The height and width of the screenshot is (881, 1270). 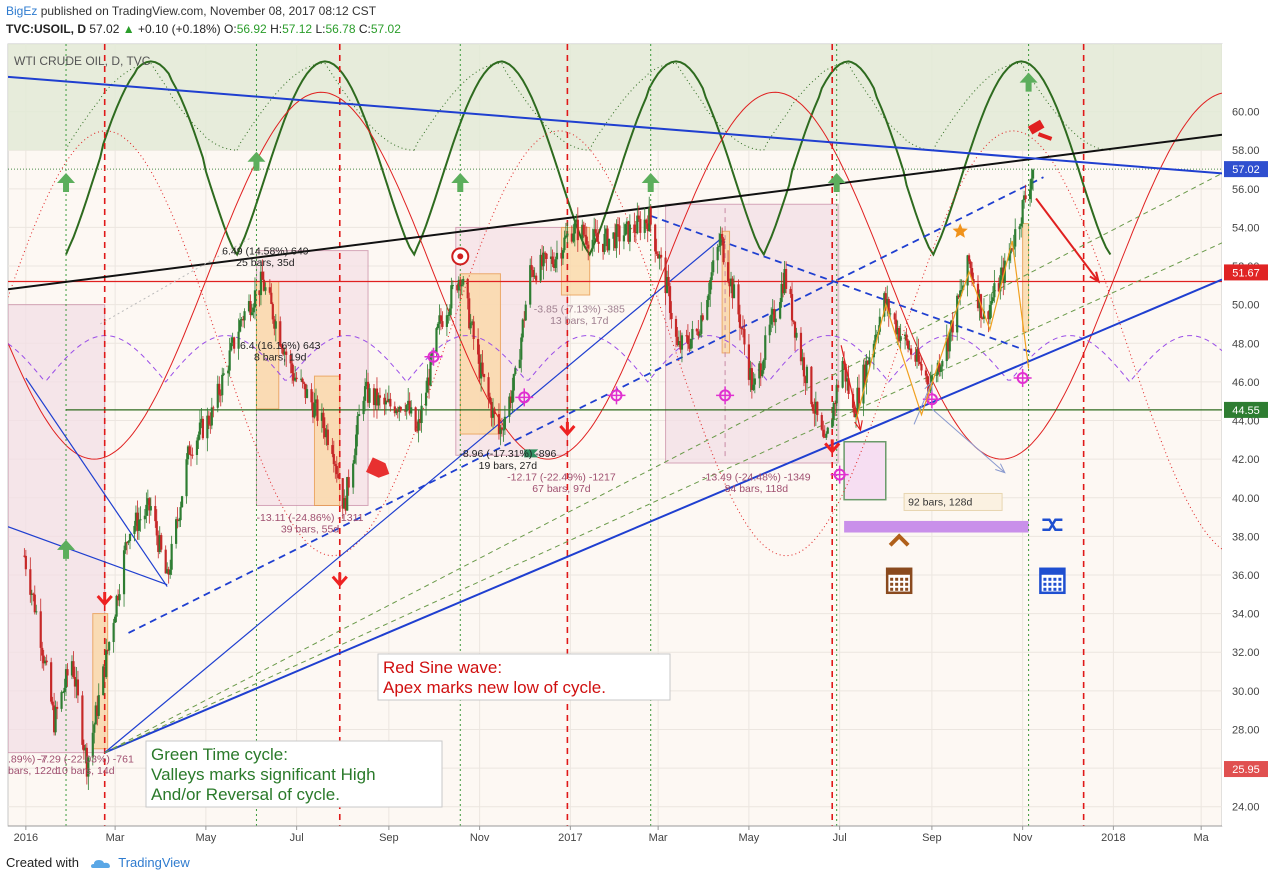 I want to click on measure-label: -12.17 (-22.49%) -1217, so click(x=561, y=477).